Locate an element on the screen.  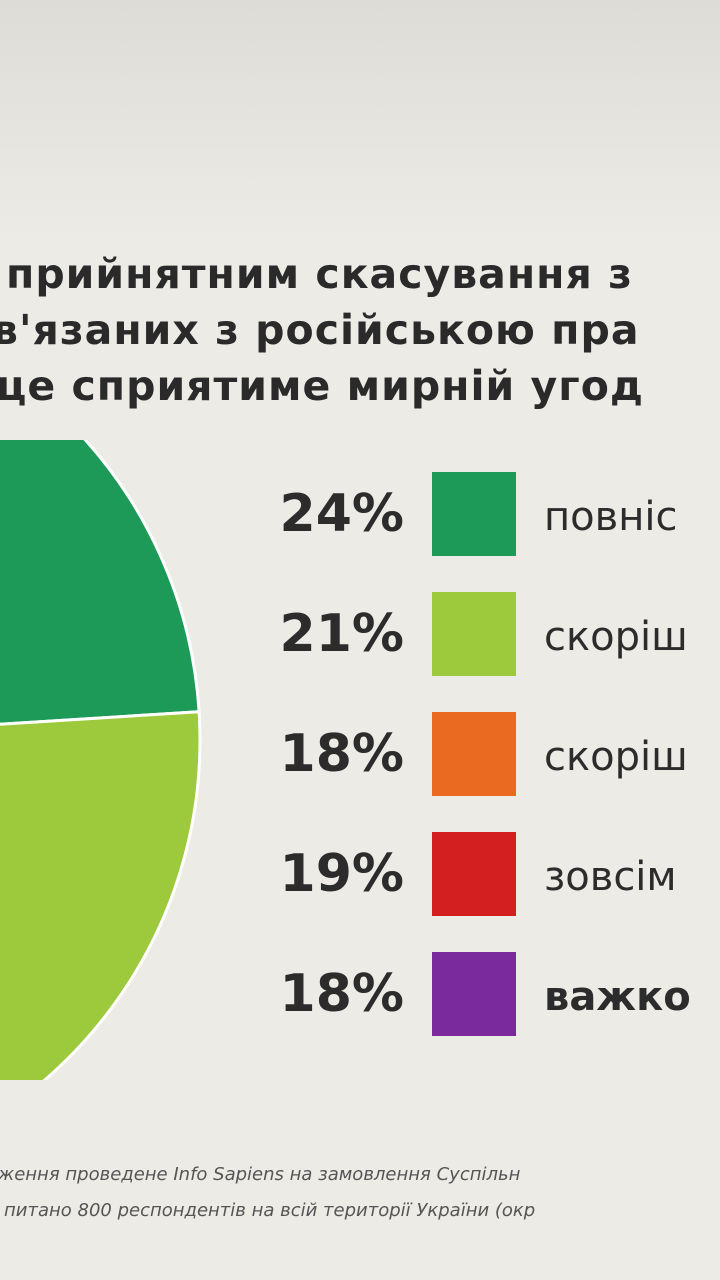
legend-swatch-light-green is located at coordinates (474, 634).